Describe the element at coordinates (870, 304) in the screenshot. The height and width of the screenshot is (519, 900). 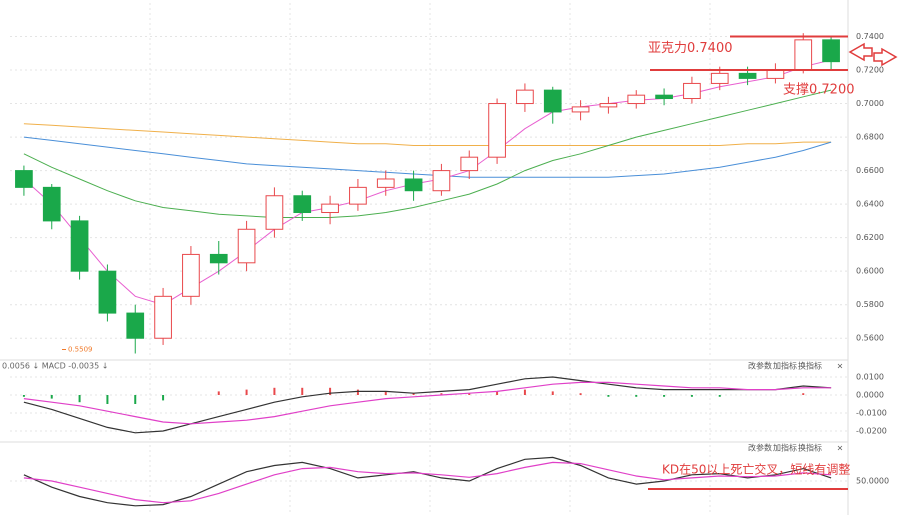
I see `y-tick-label: 0.5800` at that location.